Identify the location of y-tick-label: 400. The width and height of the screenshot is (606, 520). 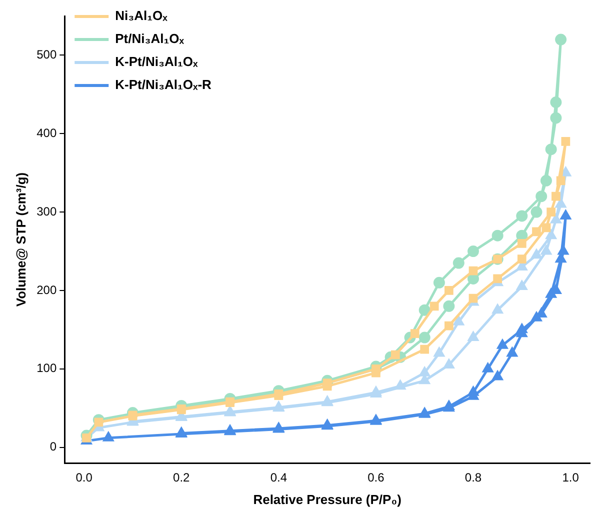
(46, 133).